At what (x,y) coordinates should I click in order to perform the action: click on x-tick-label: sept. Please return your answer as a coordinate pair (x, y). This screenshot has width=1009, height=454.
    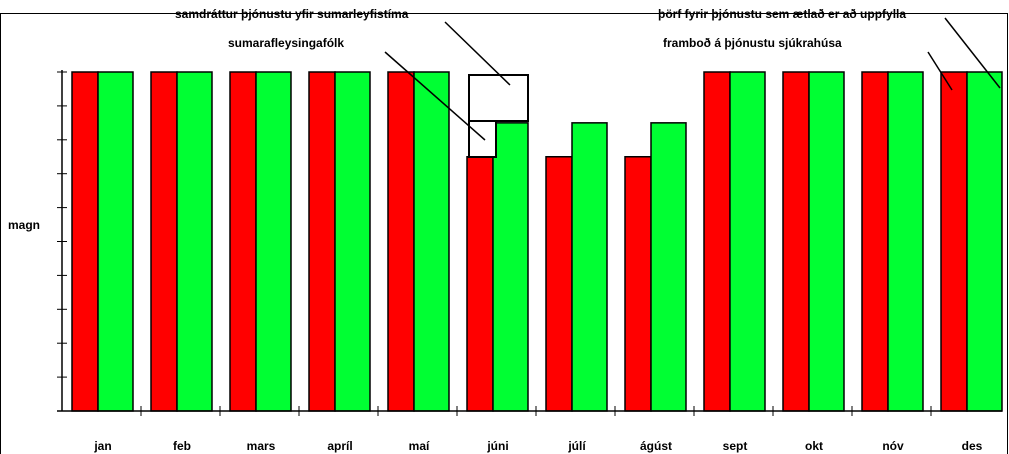
    Looking at the image, I should click on (735, 446).